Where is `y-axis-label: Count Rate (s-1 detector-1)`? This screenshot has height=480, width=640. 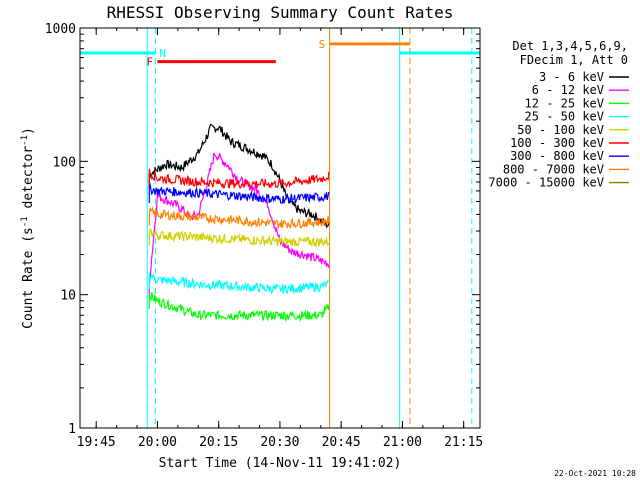
y-axis-label: Count Rate (s-1 detector-1) is located at coordinates (28, 228).